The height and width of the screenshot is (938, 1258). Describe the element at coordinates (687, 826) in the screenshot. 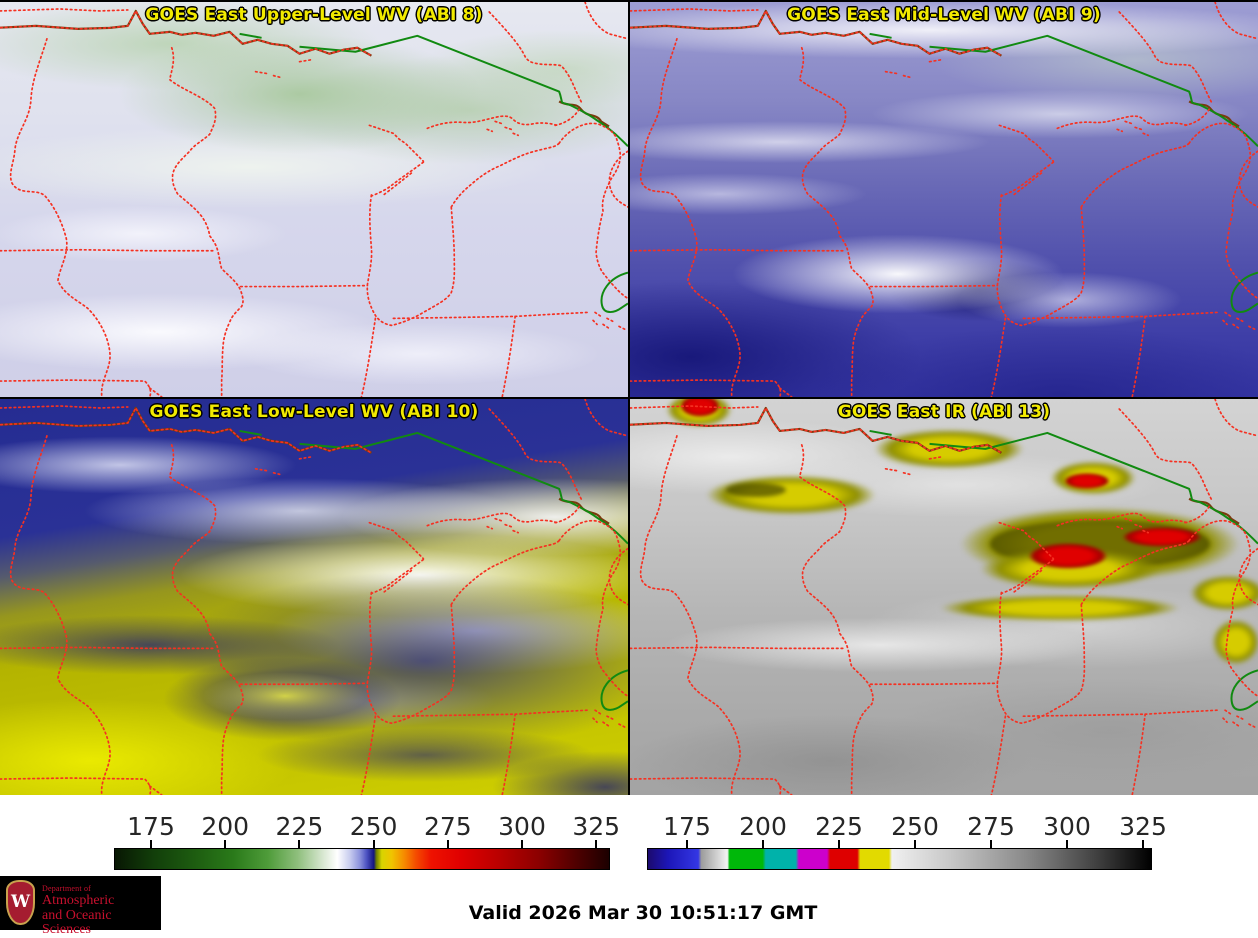

I see `ir-colorbar-tick-label: 175` at that location.